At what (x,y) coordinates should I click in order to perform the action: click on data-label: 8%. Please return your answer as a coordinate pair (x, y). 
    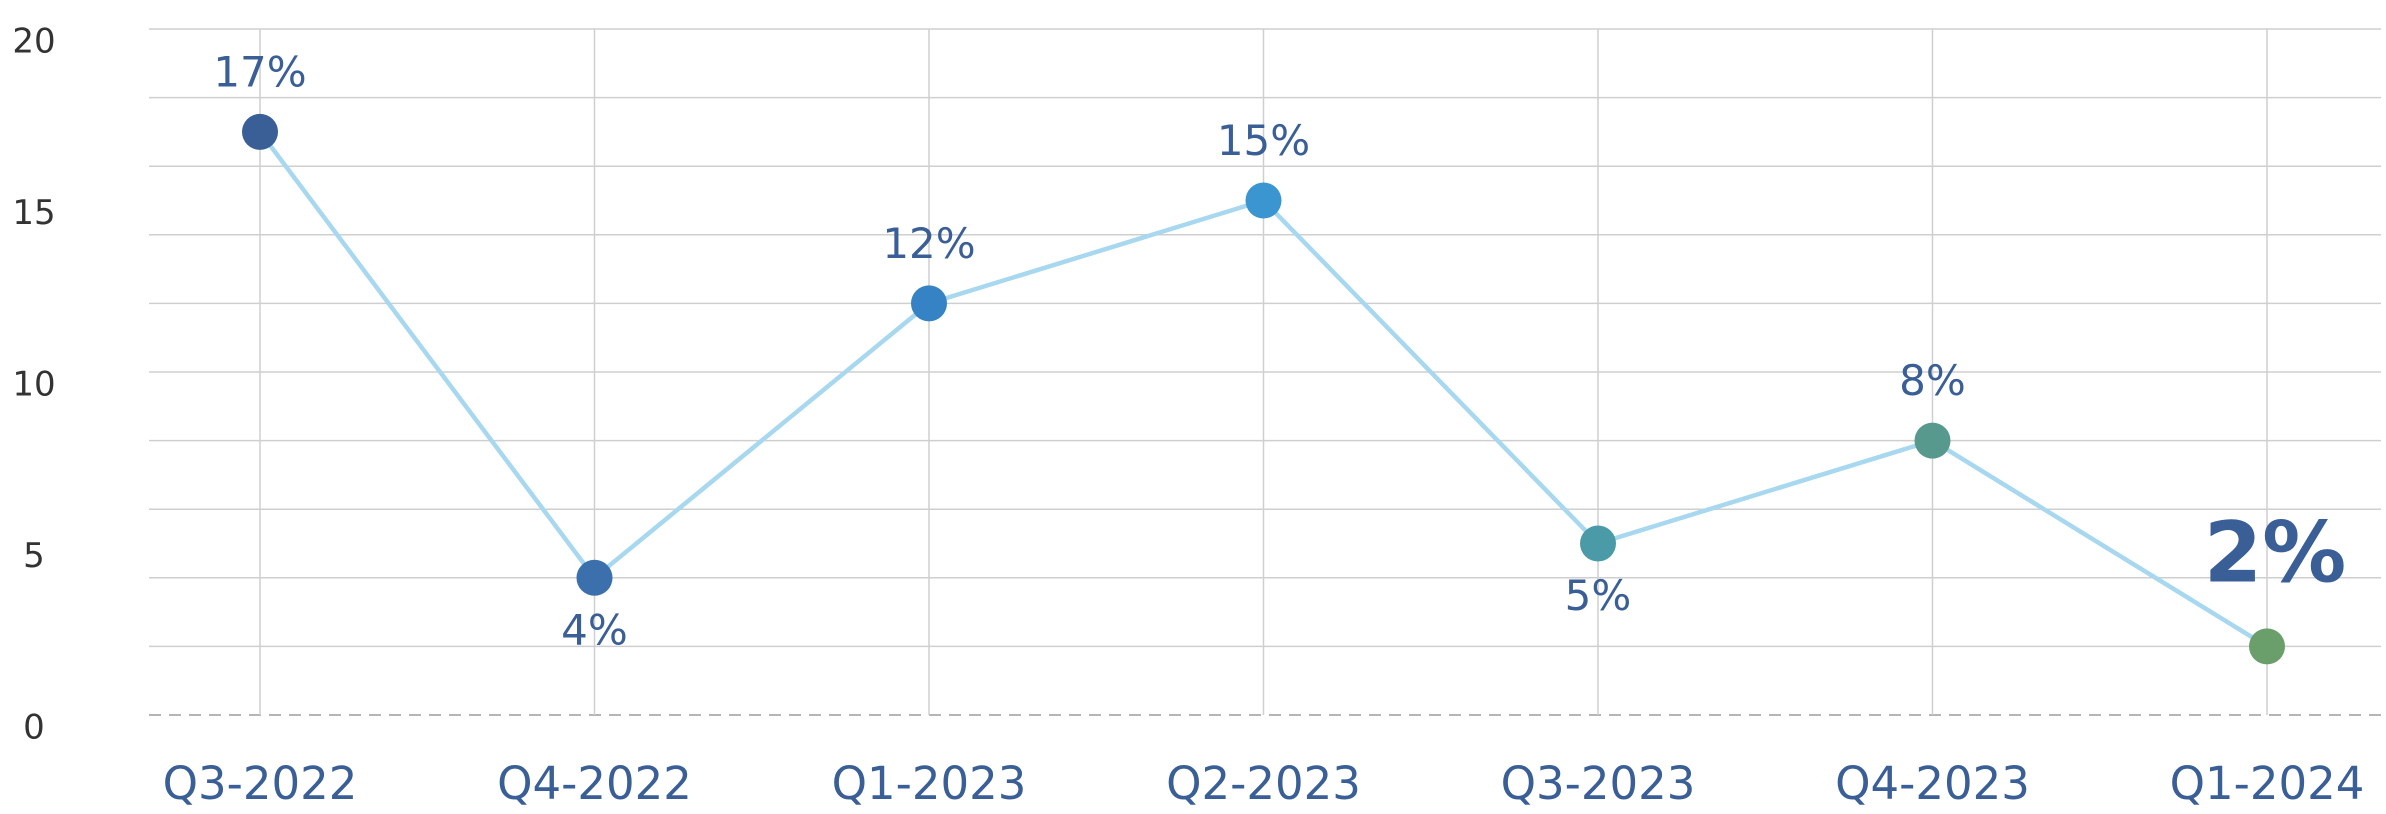
    Looking at the image, I should click on (1932, 380).